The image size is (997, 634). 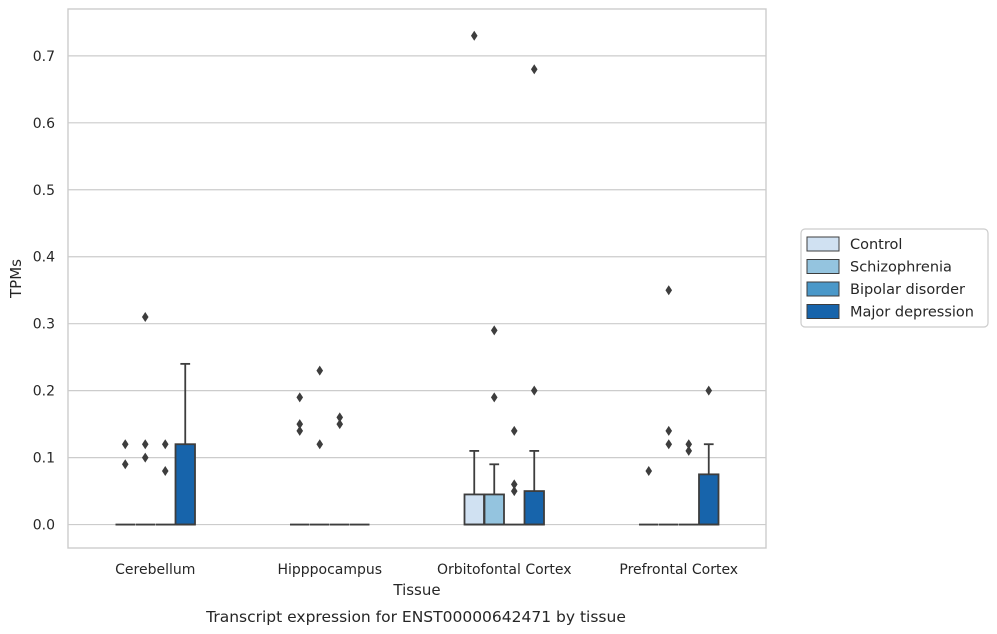 I want to click on y-tick-label: 0.6, so click(x=44, y=124).